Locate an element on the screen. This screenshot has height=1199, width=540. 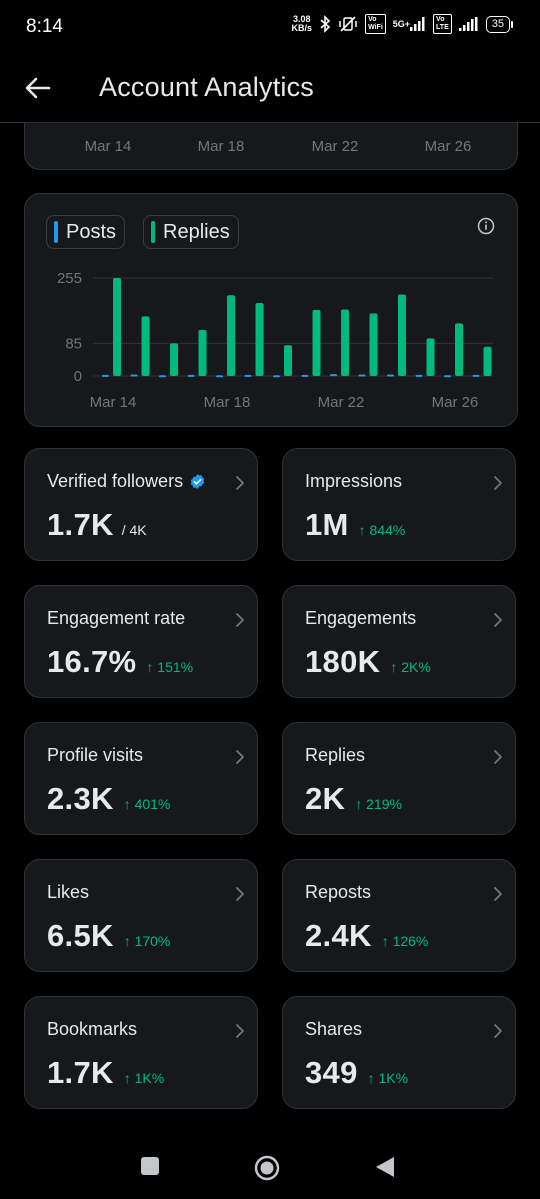
metric-label: Profile visits is located at coordinates (95, 755).